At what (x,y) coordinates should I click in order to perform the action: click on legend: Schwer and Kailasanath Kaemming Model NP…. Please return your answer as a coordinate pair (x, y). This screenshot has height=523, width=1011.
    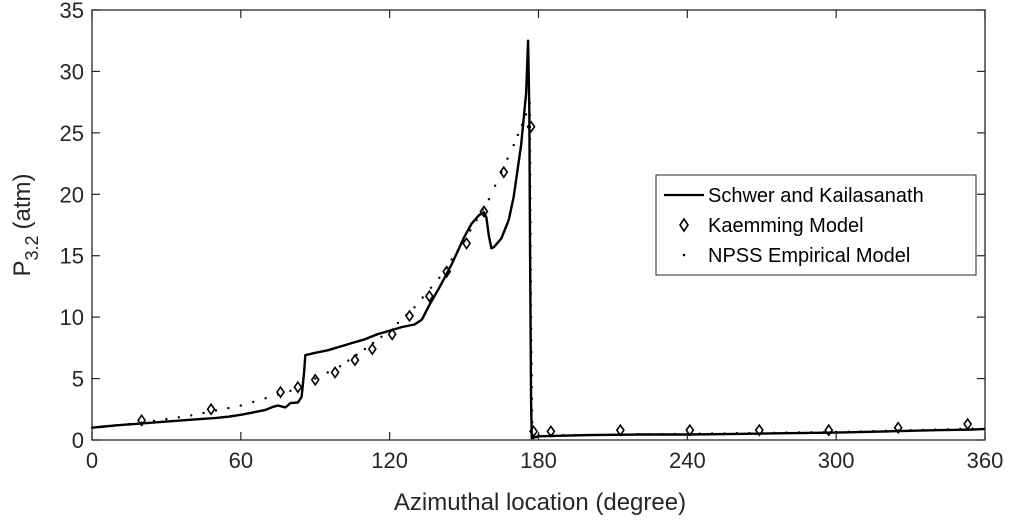
    Looking at the image, I should click on (816, 225).